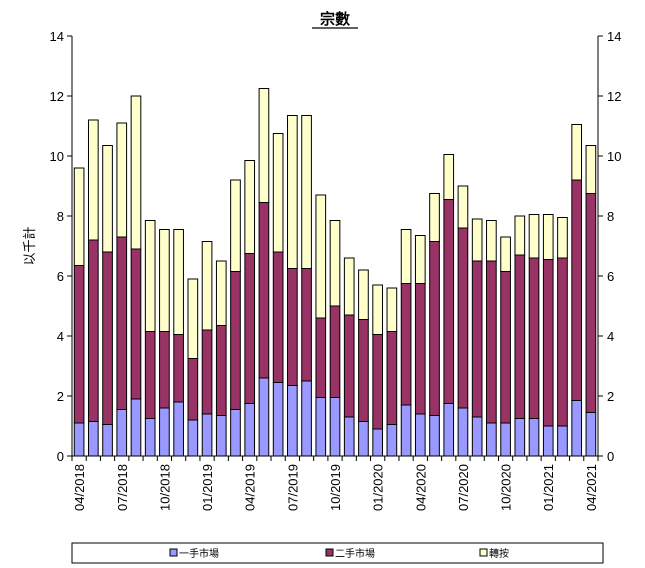 The width and height of the screenshot is (645, 568). What do you see at coordinates (60, 276) in the screenshot?
I see `y-tick-label-left: 6` at bounding box center [60, 276].